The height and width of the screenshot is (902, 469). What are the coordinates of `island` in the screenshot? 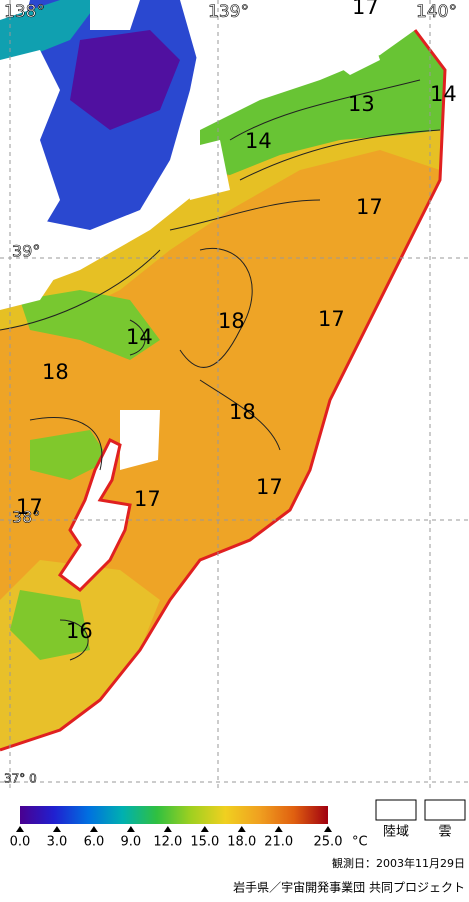 It's located at (94, 514).